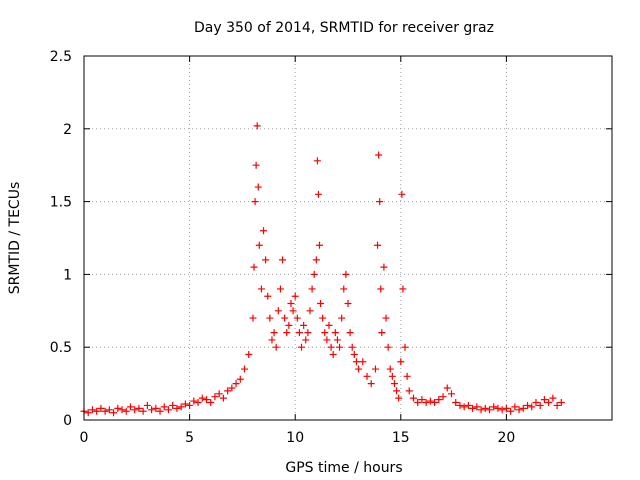 This screenshot has height=480, width=640. Describe the element at coordinates (67, 421) in the screenshot. I see `y-tick-label: 0` at that location.